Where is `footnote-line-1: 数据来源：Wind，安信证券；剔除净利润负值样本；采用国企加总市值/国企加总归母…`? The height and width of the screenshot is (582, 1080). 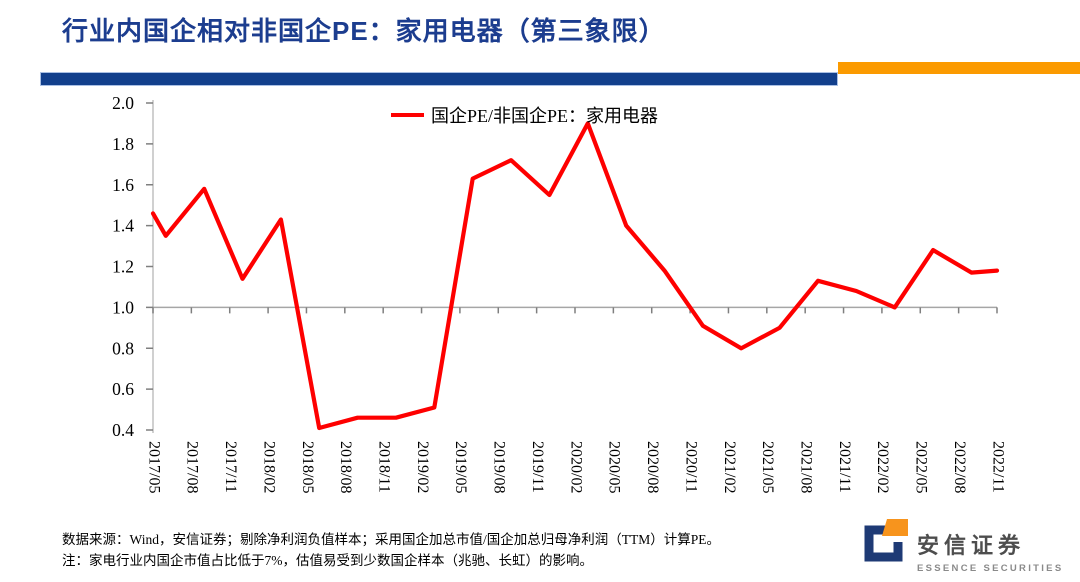 footnote-line-1: 数据来源：Wind，安信证券；剔除净利润负值样本；采用国企加总市值/国企加总归母… is located at coordinates (391, 539).